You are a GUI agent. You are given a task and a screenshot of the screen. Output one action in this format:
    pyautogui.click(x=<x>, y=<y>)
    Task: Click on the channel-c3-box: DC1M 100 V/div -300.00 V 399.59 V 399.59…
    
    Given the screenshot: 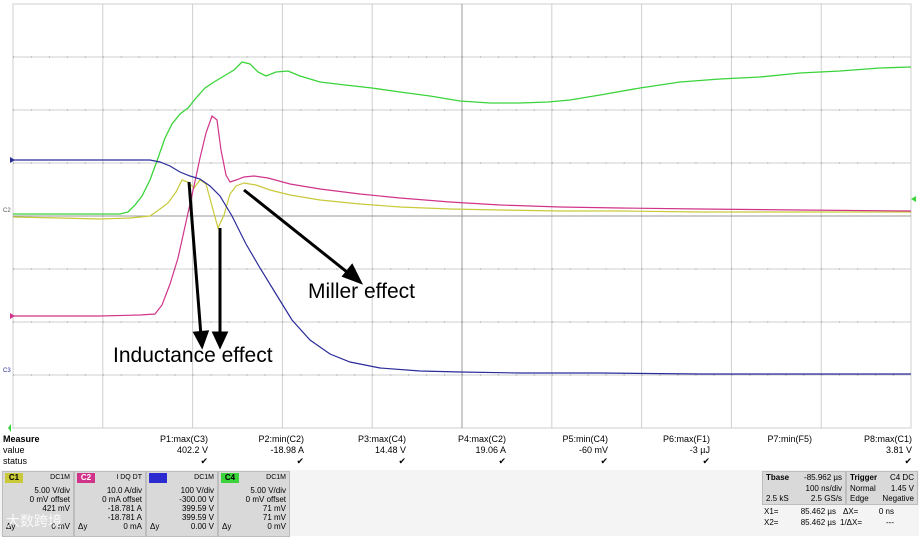 What is the action you would take?
    pyautogui.click(x=182, y=504)
    